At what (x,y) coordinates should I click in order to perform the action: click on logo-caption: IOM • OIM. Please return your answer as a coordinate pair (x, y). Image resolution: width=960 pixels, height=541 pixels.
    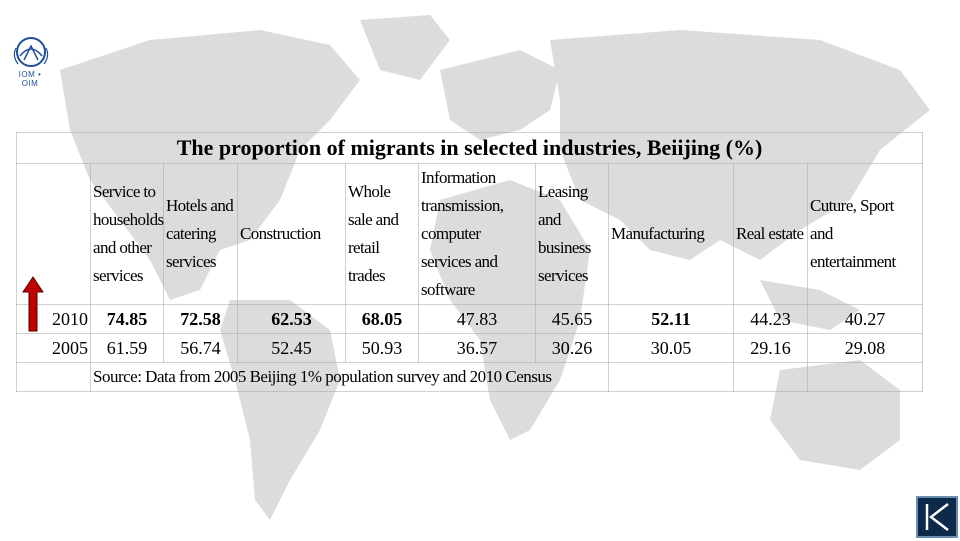
    Looking at the image, I should click on (30, 79).